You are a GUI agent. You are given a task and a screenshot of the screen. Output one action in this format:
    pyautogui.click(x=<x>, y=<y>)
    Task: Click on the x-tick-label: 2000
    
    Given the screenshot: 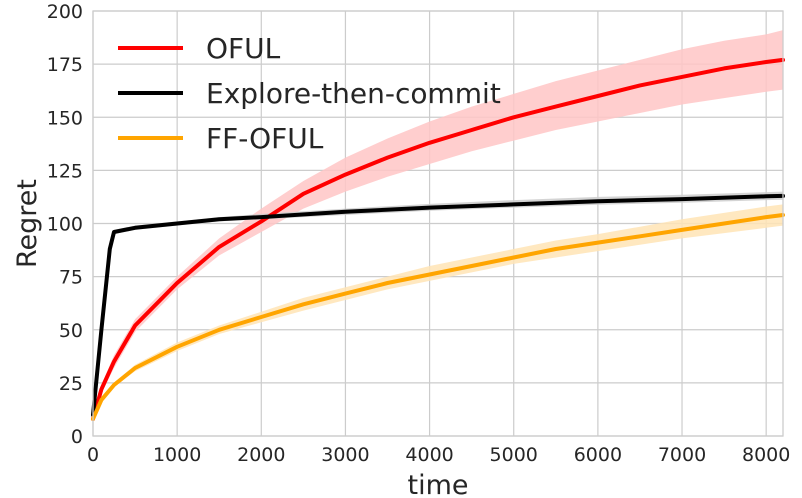 What is the action you would take?
    pyautogui.click(x=261, y=455)
    